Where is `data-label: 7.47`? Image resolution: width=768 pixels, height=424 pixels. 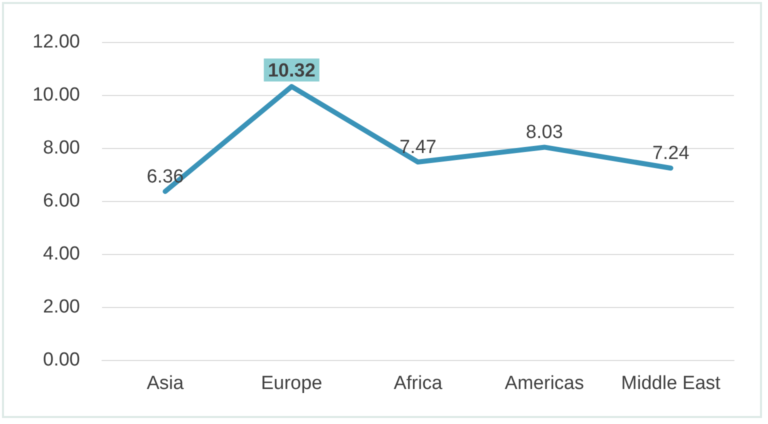 data-label: 7.47 is located at coordinates (418, 147).